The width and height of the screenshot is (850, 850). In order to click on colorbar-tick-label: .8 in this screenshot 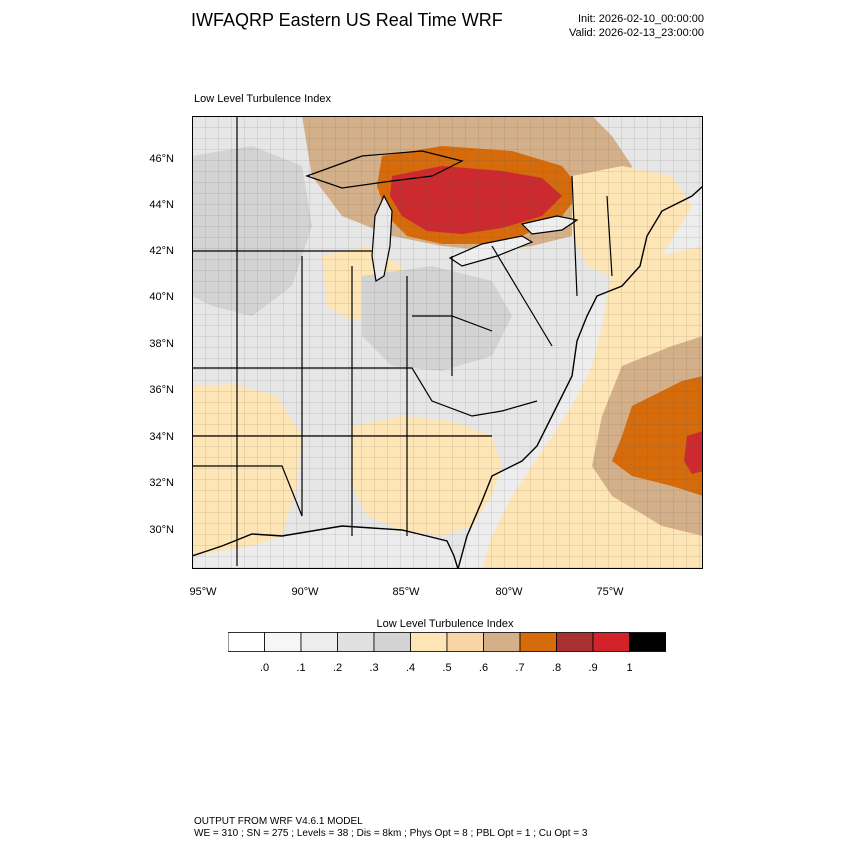, I will do `click(556, 668)`.